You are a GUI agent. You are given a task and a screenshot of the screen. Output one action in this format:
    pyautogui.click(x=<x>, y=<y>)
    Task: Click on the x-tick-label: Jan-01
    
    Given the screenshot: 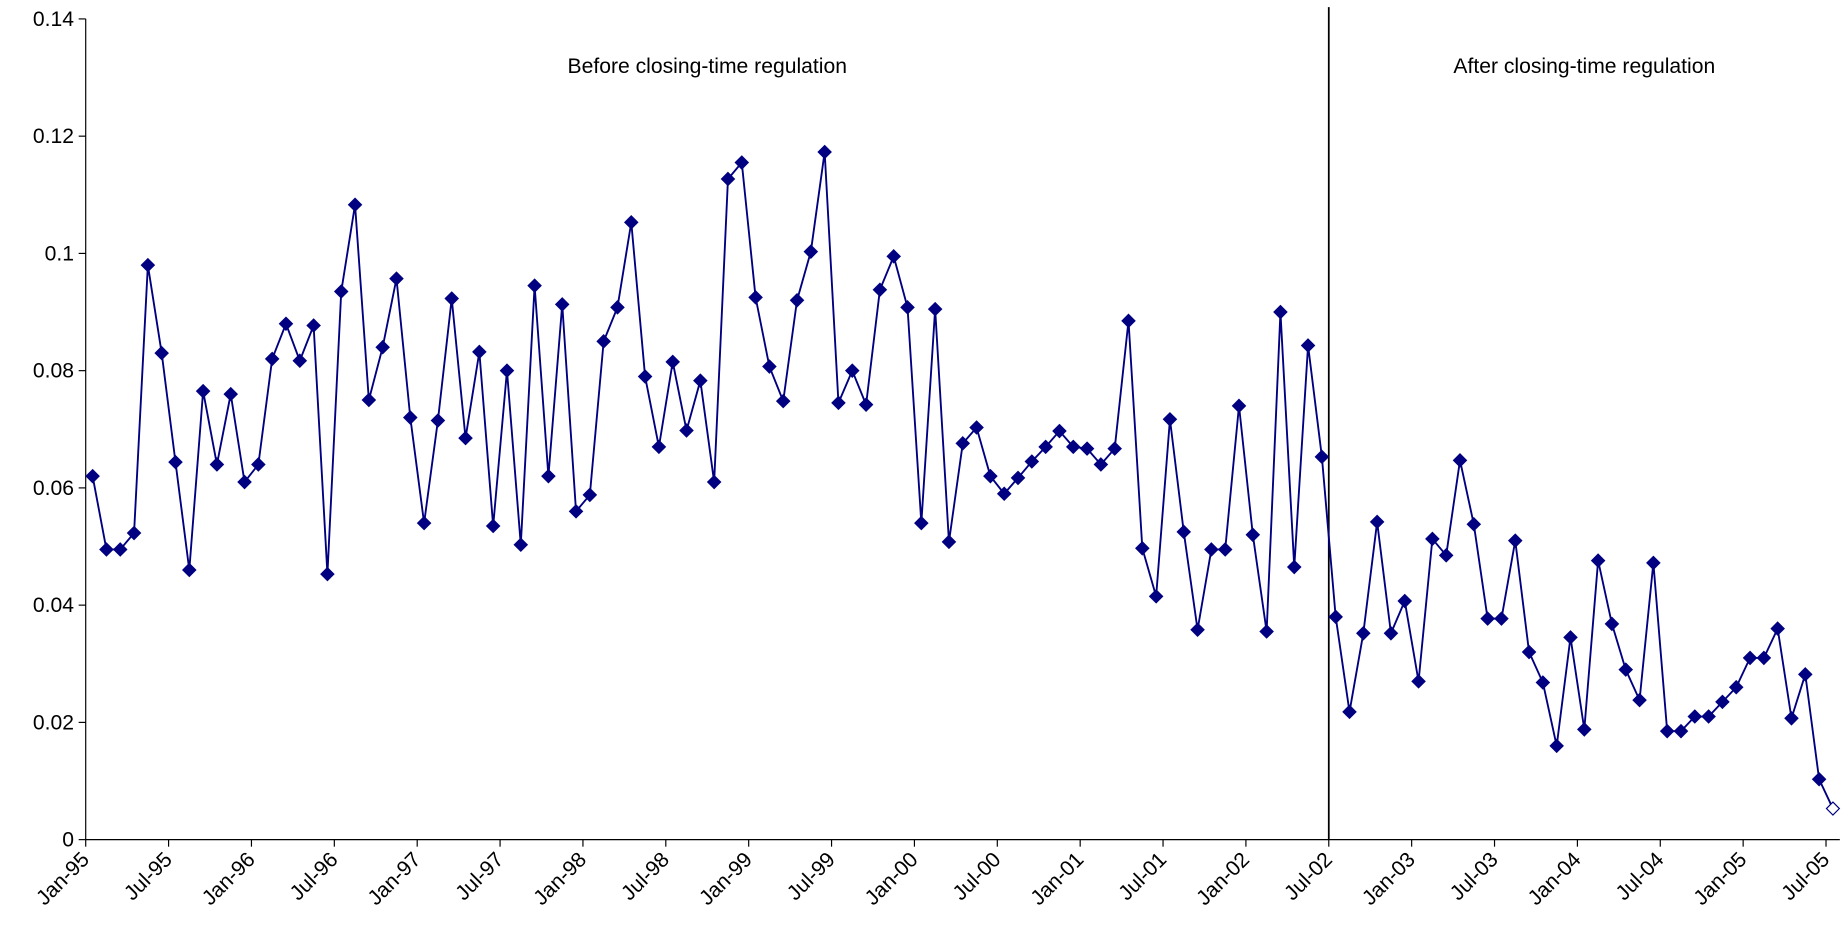 What is the action you would take?
    pyautogui.click(x=1057, y=879)
    